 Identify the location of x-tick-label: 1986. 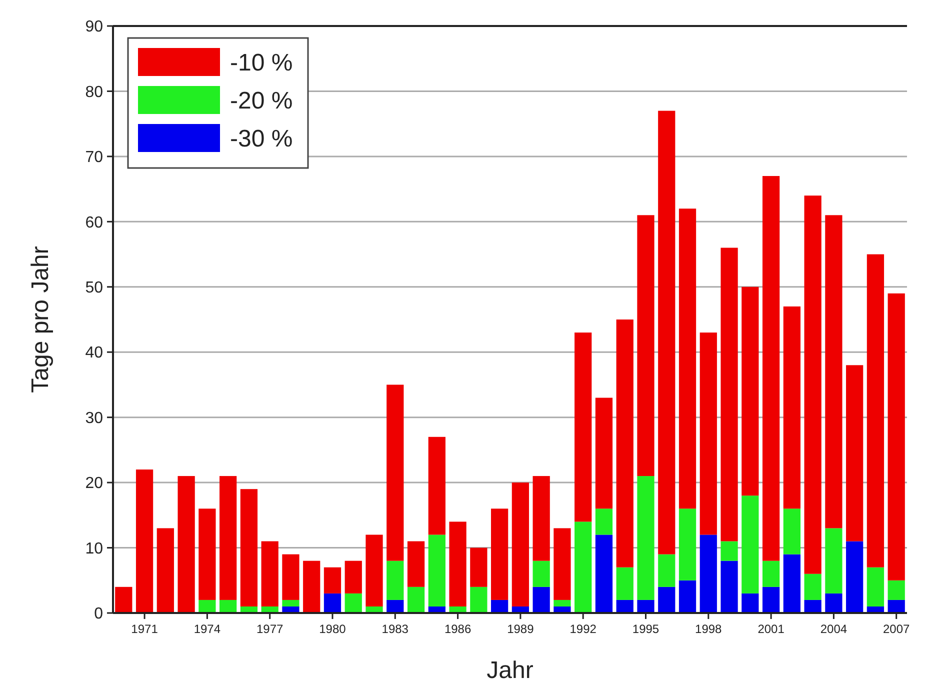
(458, 629).